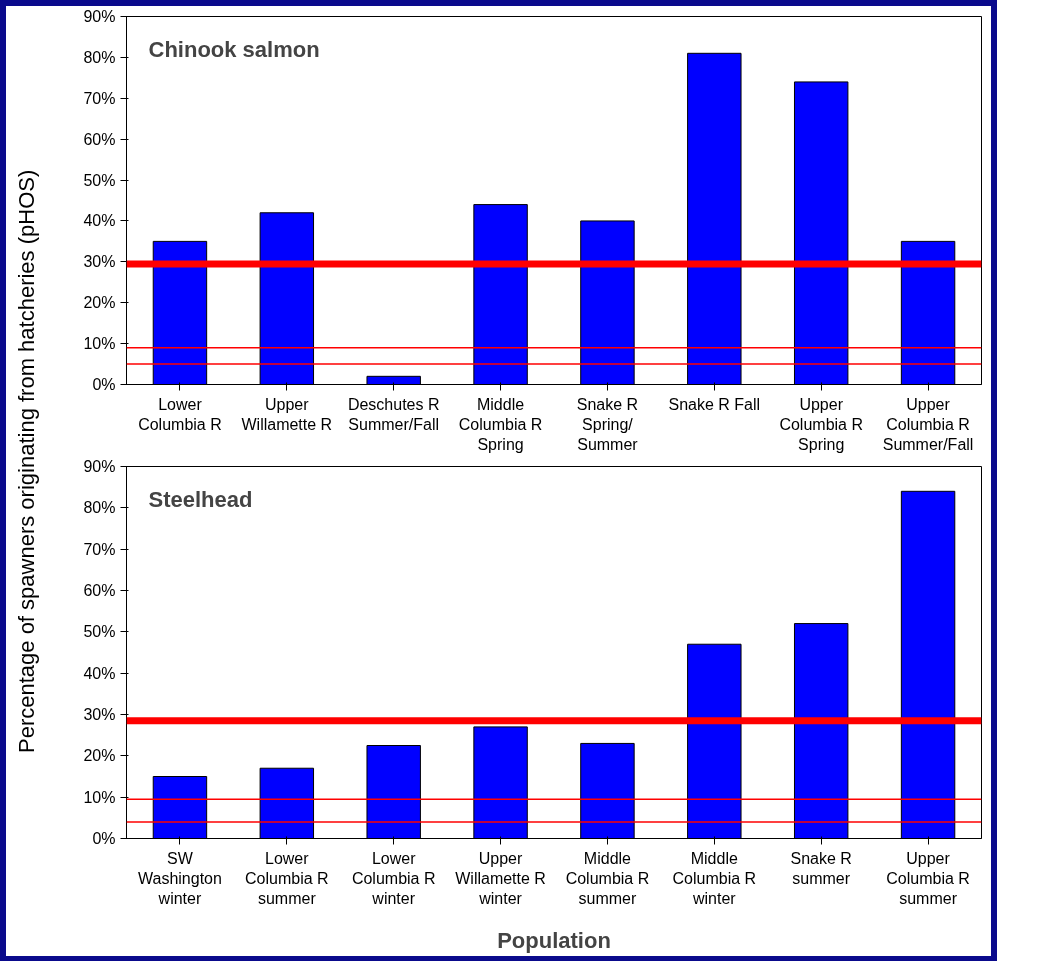 The image size is (1058, 961). Describe the element at coordinates (821, 868) in the screenshot. I see `x-tick-label: Snake R summer` at that location.